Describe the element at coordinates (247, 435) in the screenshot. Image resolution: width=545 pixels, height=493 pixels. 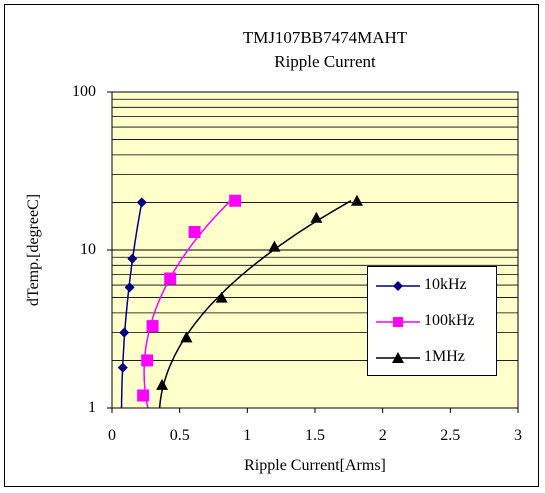
I see `x-tick-label: 1` at that location.